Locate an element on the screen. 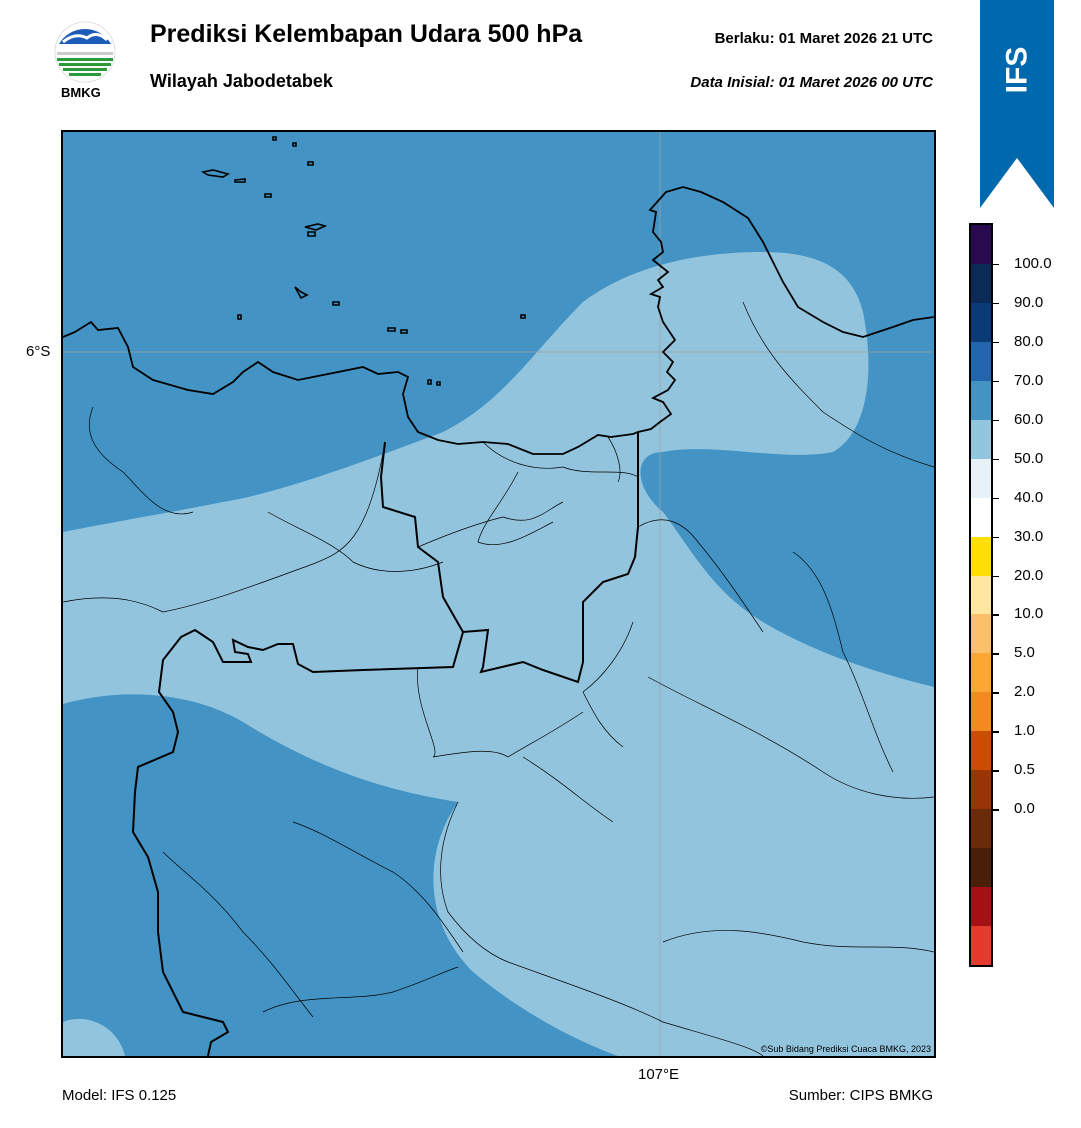  logo-text: BMKG is located at coordinates (81, 92).